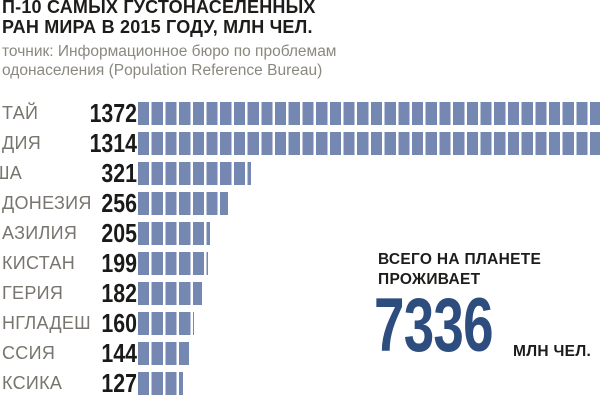 This screenshot has height=400, width=600. What do you see at coordinates (300, 293) in the screenshot?
I see `bar-row: ГЕРИЯ 182` at bounding box center [300, 293].